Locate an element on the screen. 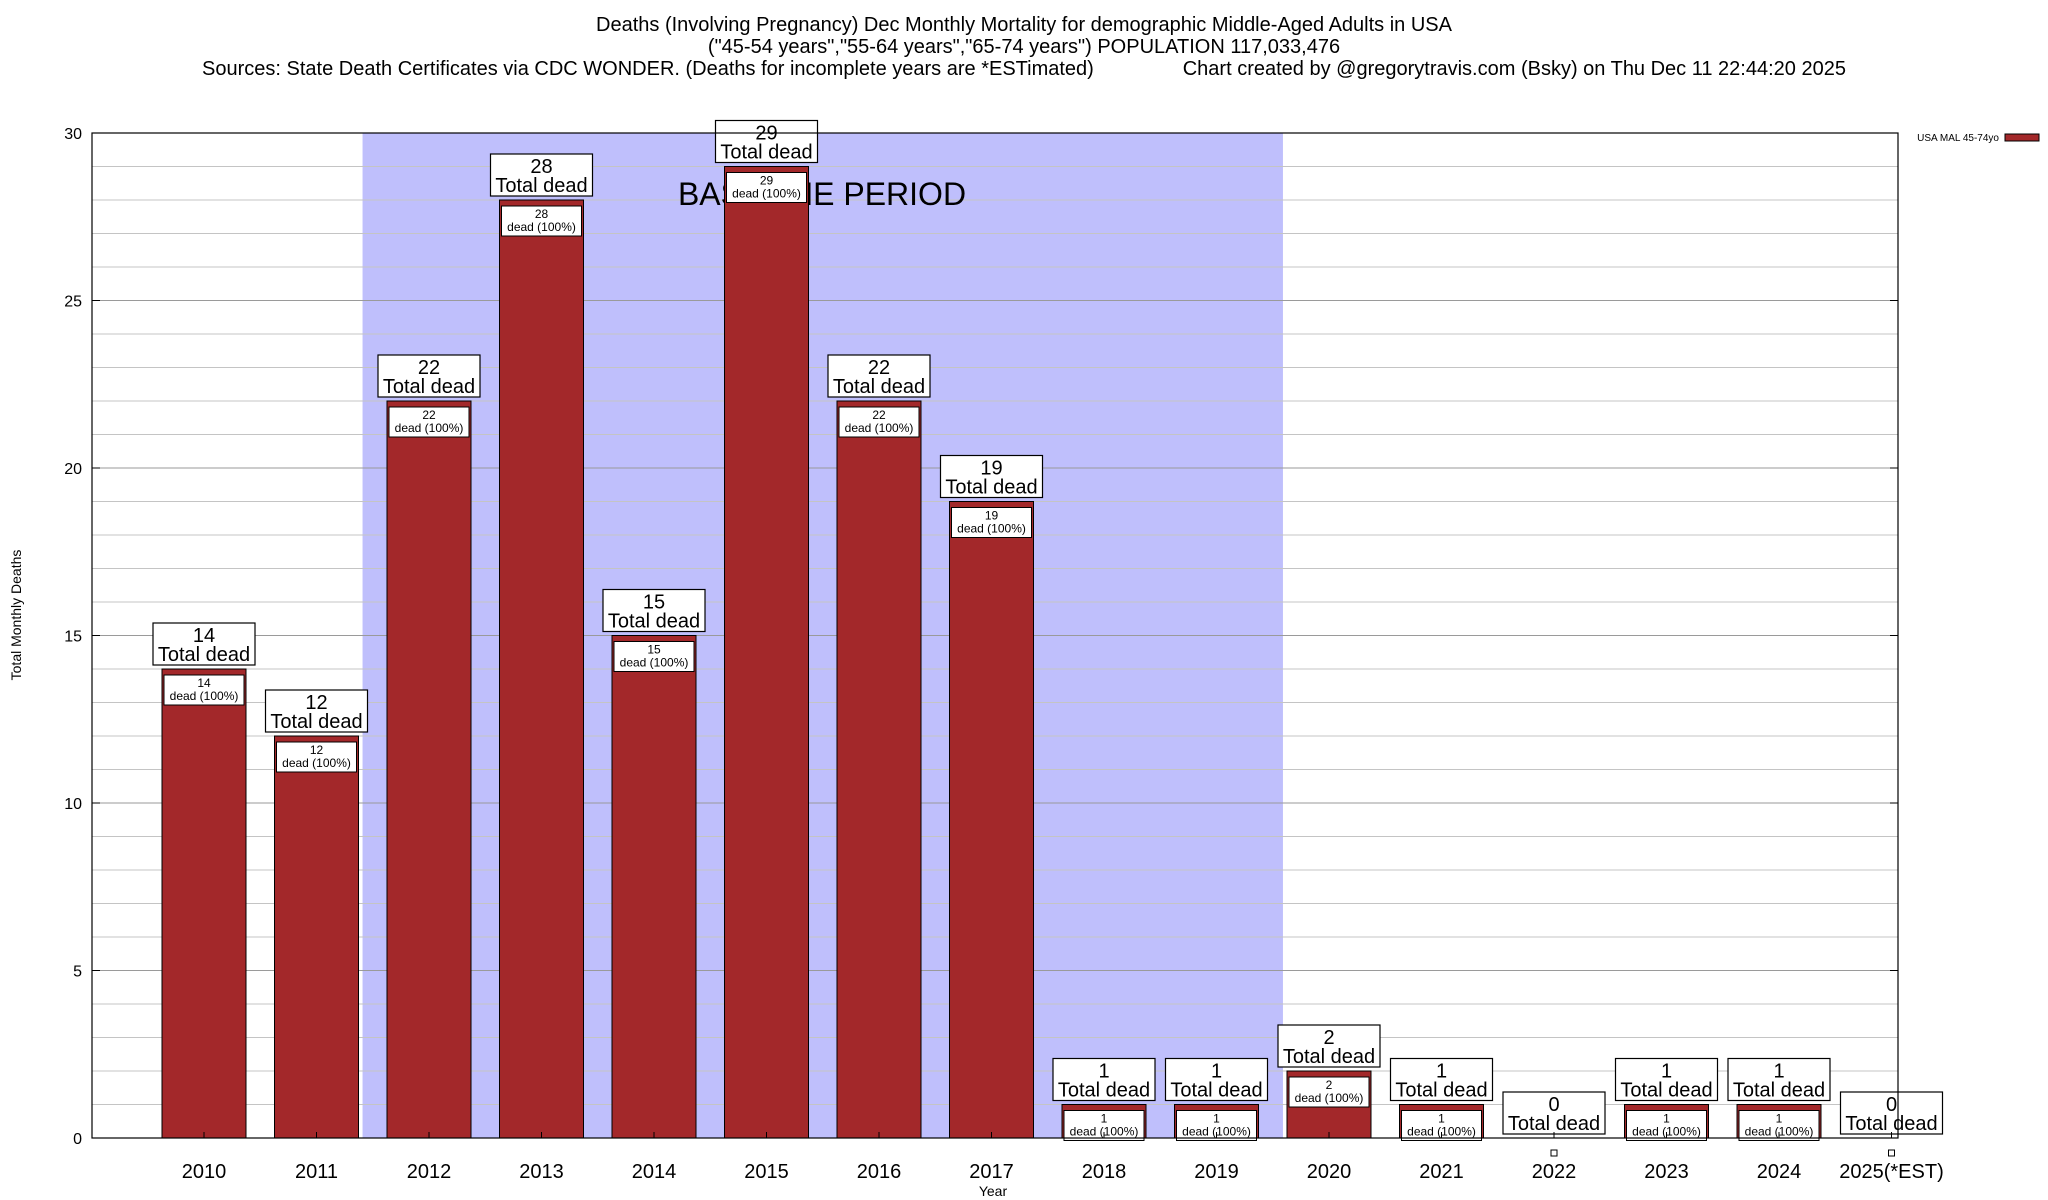  x-tick-label: 2023 is located at coordinates (1666, 1172).